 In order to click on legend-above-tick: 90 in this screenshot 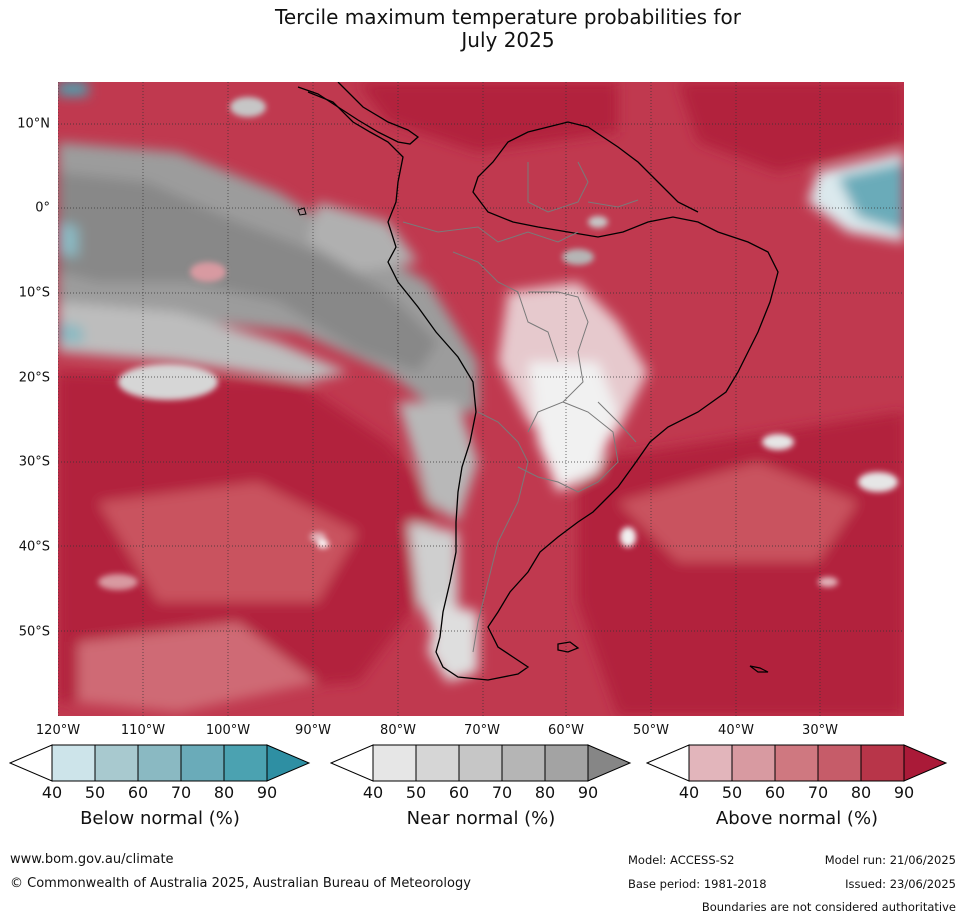, I will do `click(904, 792)`.